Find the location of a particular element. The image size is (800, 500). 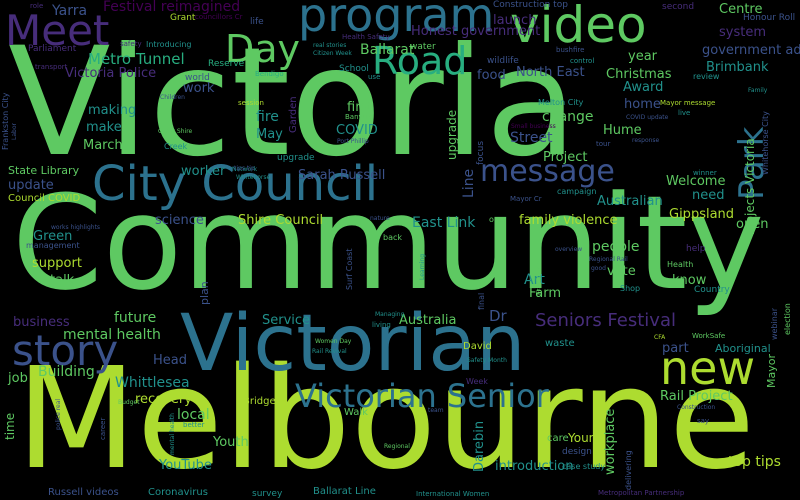

word-port-phillip: Port Phillip is located at coordinates (353, 141).